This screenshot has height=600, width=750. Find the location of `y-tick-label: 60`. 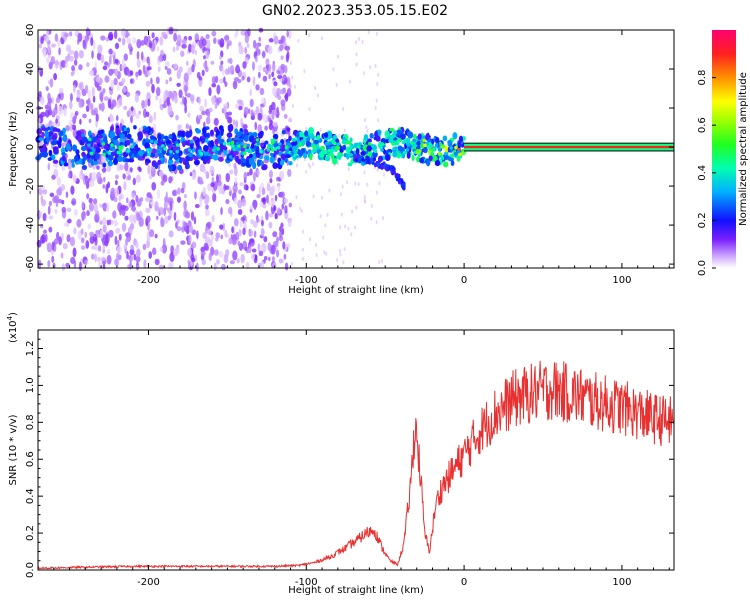

y-tick-label: 60 is located at coordinates (30, 30).